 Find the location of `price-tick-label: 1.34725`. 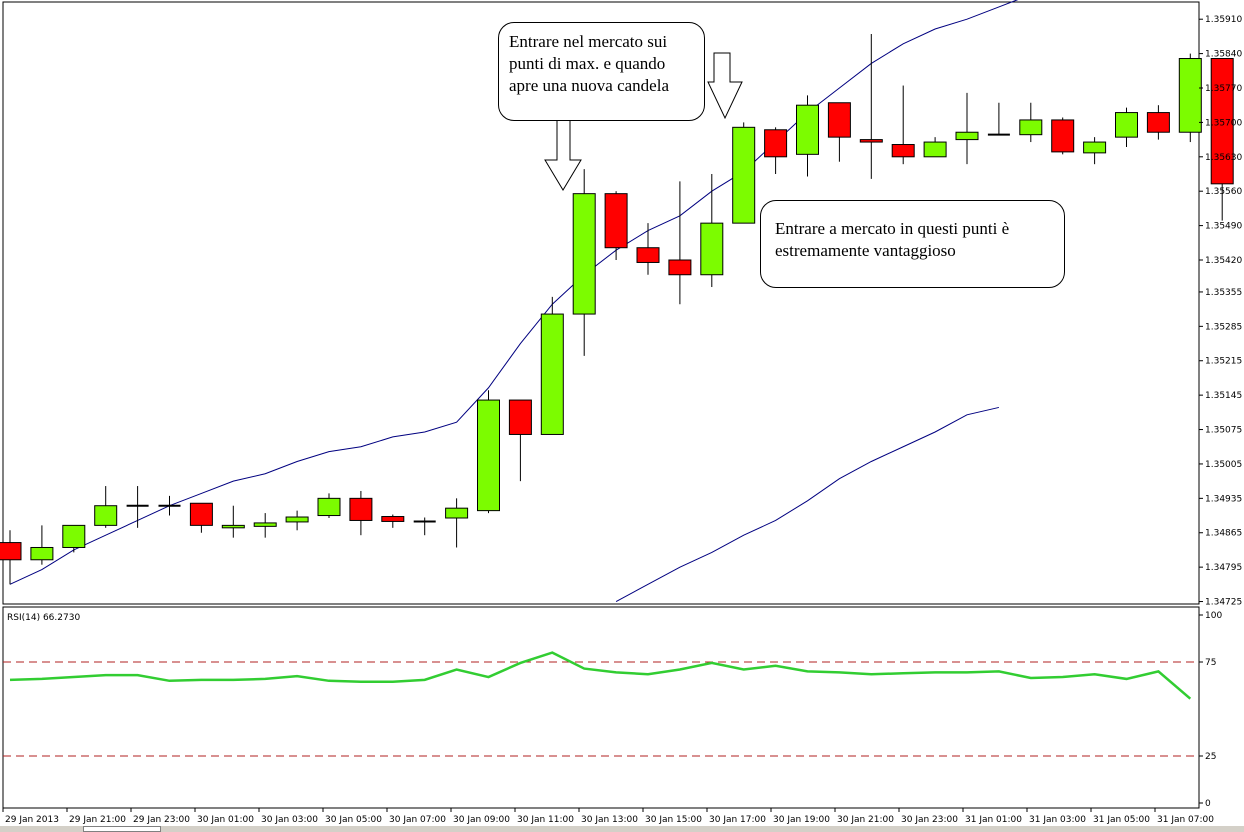

price-tick-label: 1.34725 is located at coordinates (1223, 603).